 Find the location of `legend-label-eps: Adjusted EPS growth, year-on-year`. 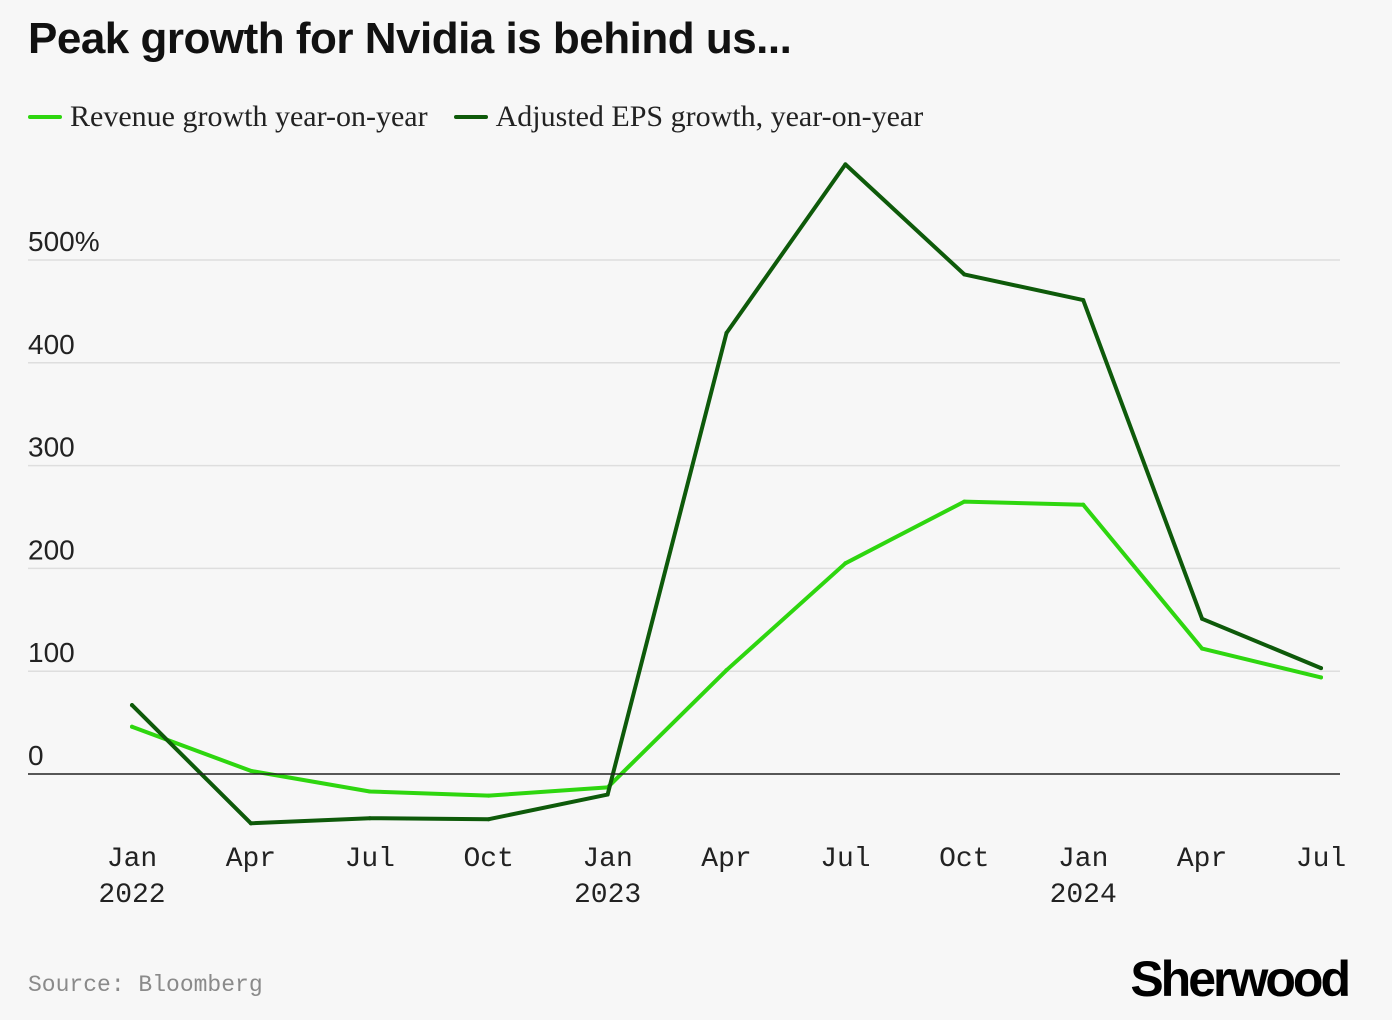

legend-label-eps: Adjusted EPS growth, year-on-year is located at coordinates (709, 116).